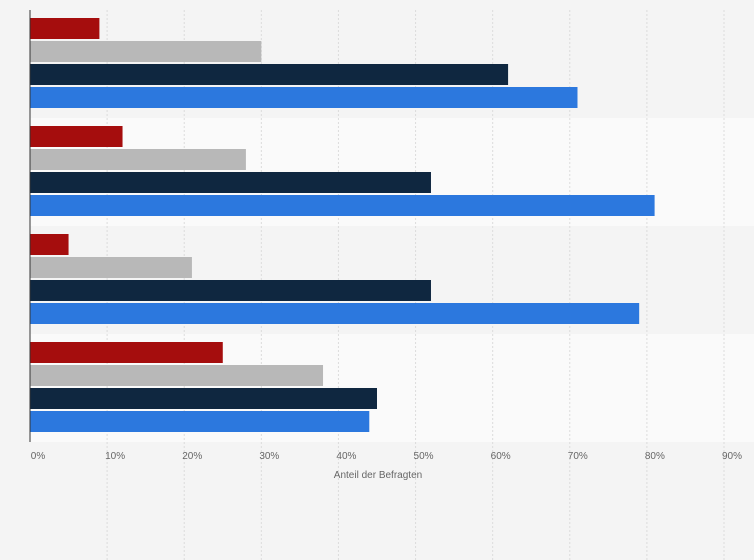 The height and width of the screenshot is (560, 754). What do you see at coordinates (732, 456) in the screenshot?
I see `x-tick-label: 90%` at bounding box center [732, 456].